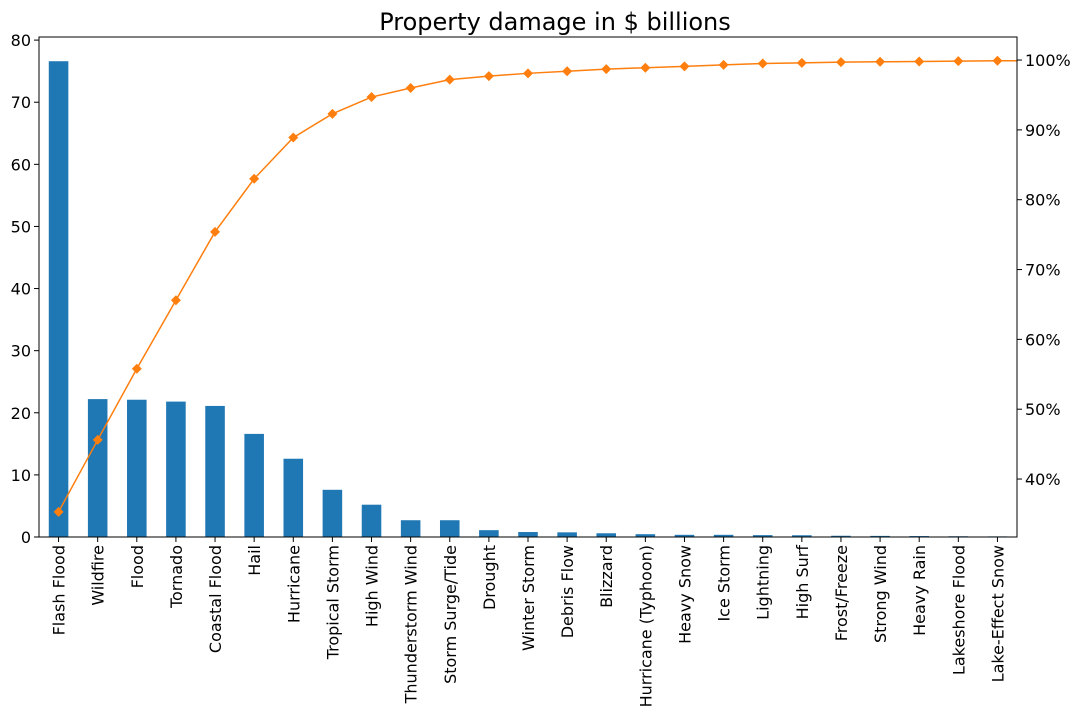 This screenshot has height=720, width=1080. I want to click on y-left-tick-label: 40, so click(21, 289).